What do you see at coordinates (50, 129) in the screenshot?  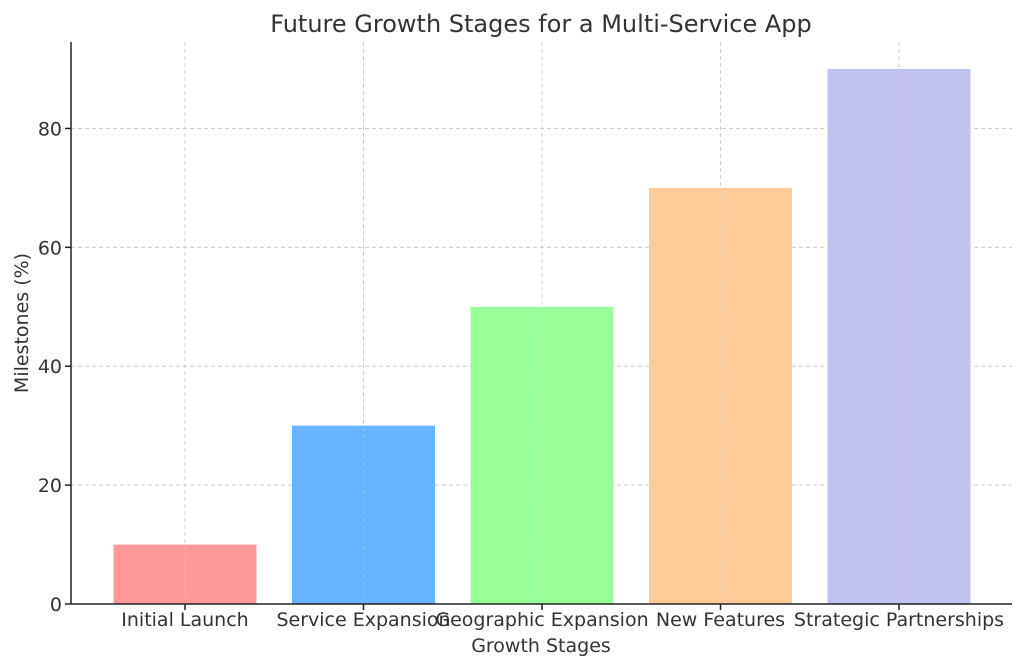 I see `y-tick-label: 80` at bounding box center [50, 129].